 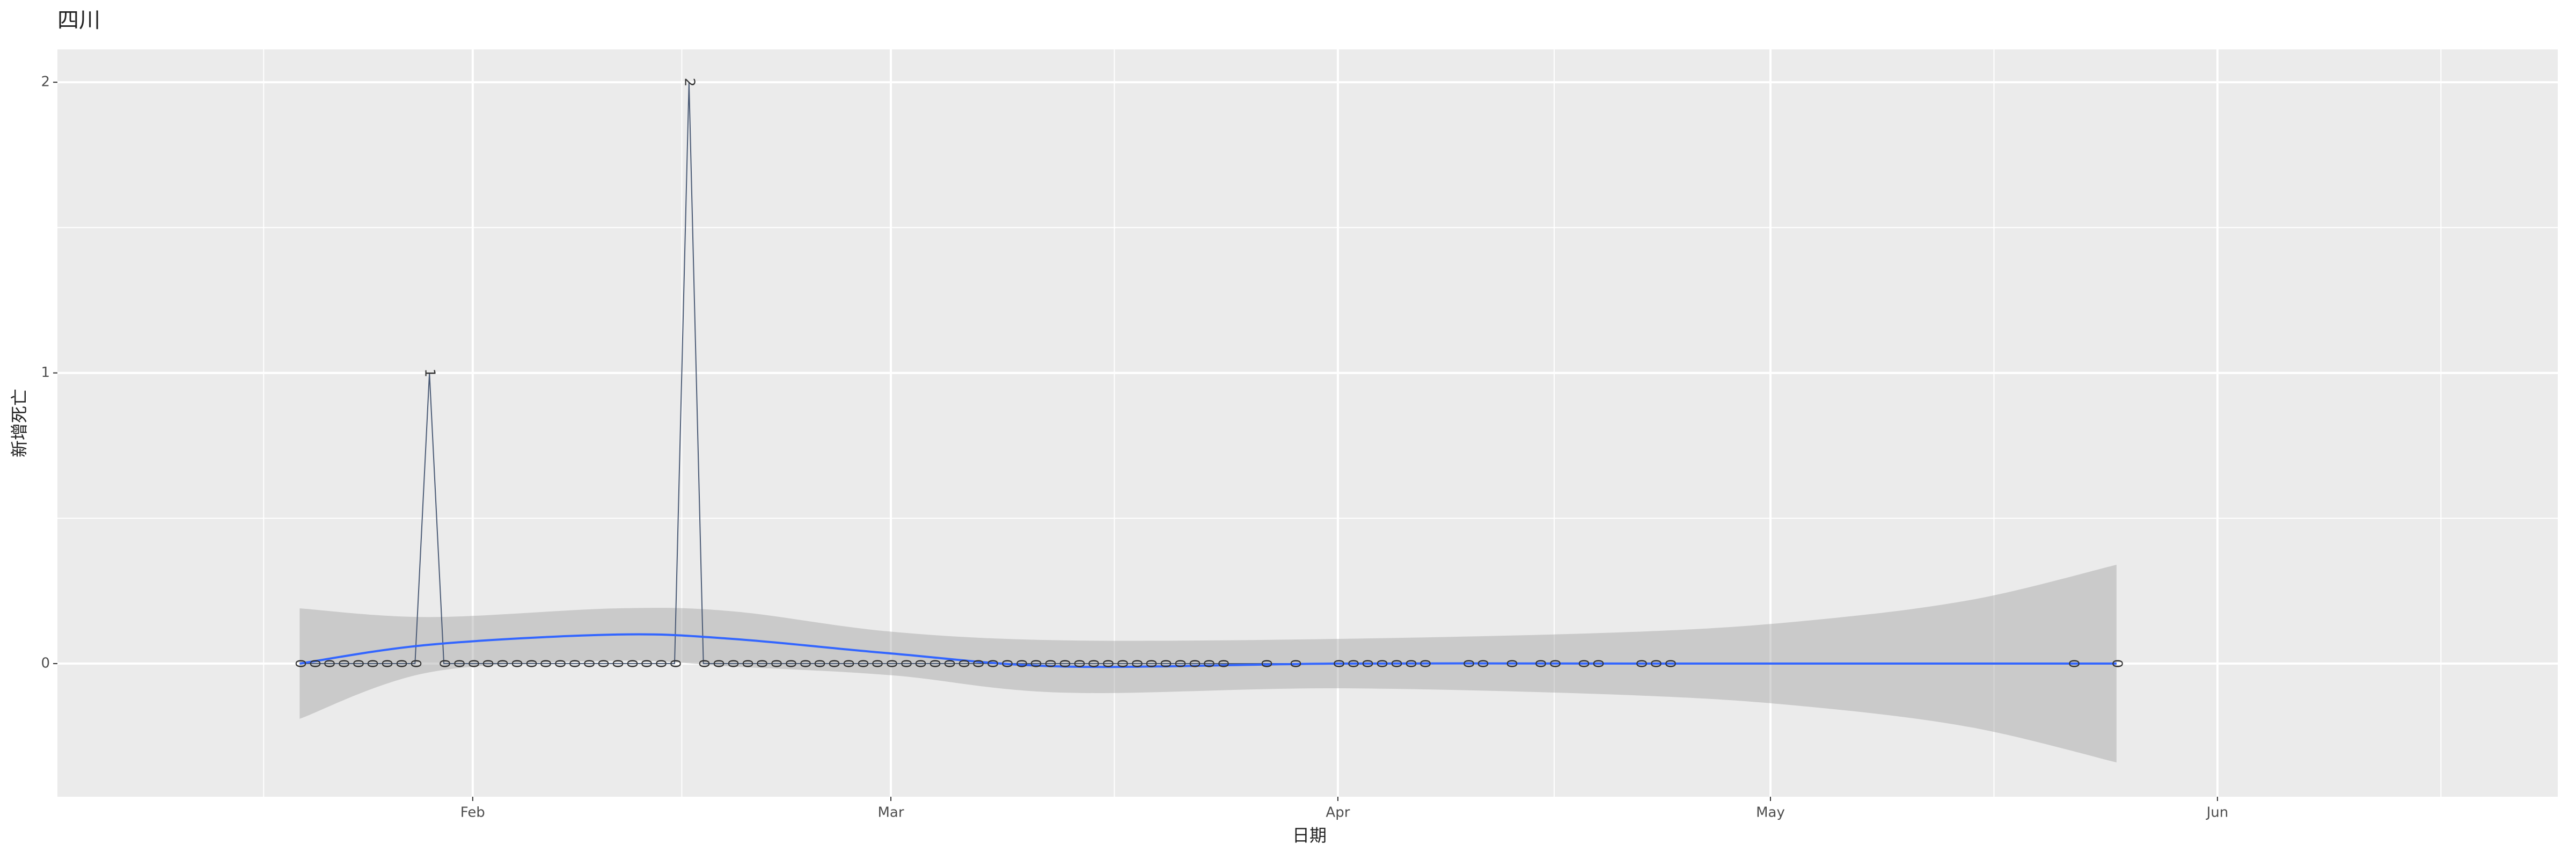 What do you see at coordinates (890, 813) in the screenshot?
I see `x-tick-label: Mar` at bounding box center [890, 813].